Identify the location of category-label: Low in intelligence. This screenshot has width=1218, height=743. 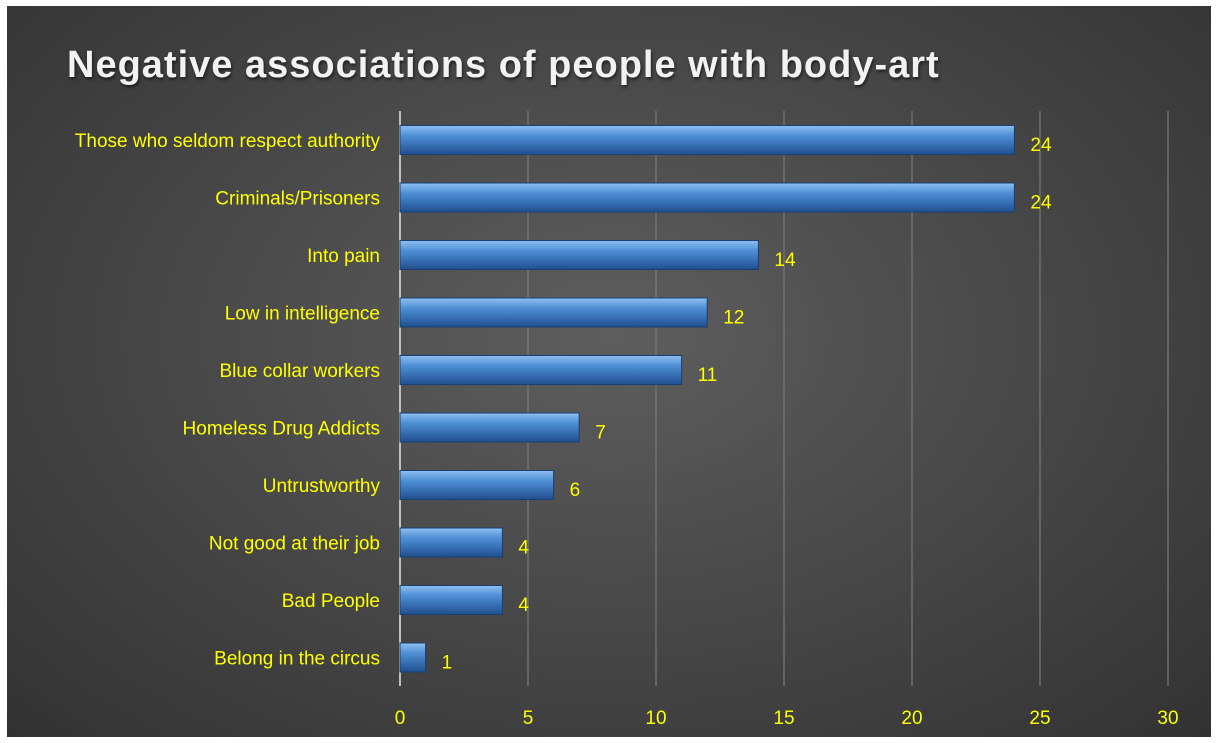
(302, 314).